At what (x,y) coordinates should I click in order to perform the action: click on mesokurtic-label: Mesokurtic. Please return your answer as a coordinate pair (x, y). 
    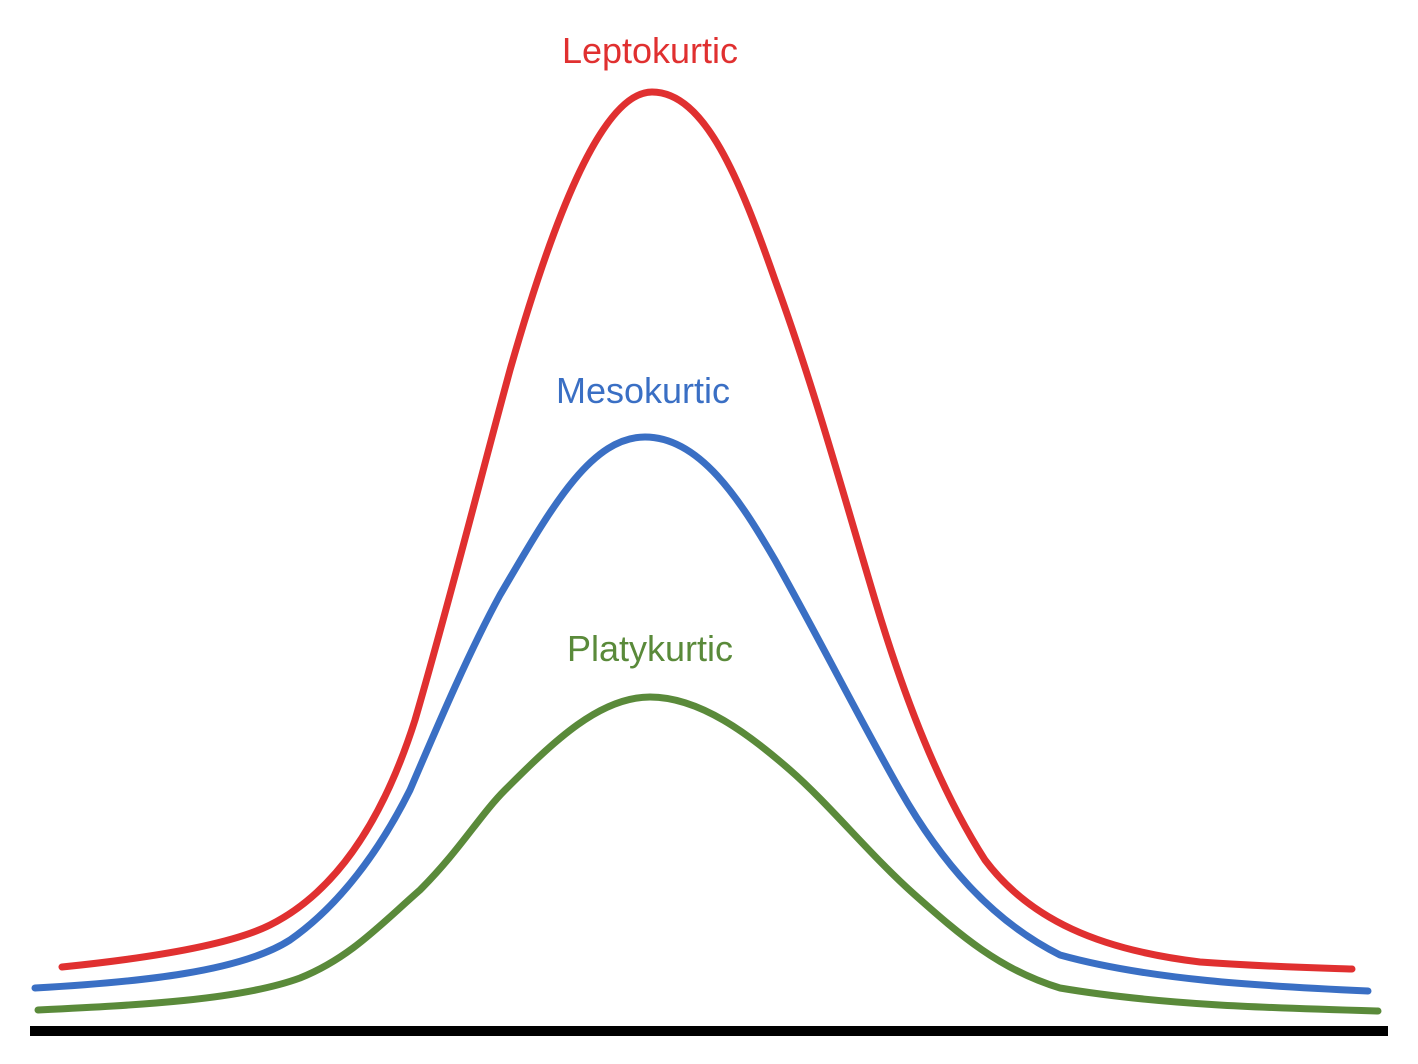
    Looking at the image, I should click on (643, 390).